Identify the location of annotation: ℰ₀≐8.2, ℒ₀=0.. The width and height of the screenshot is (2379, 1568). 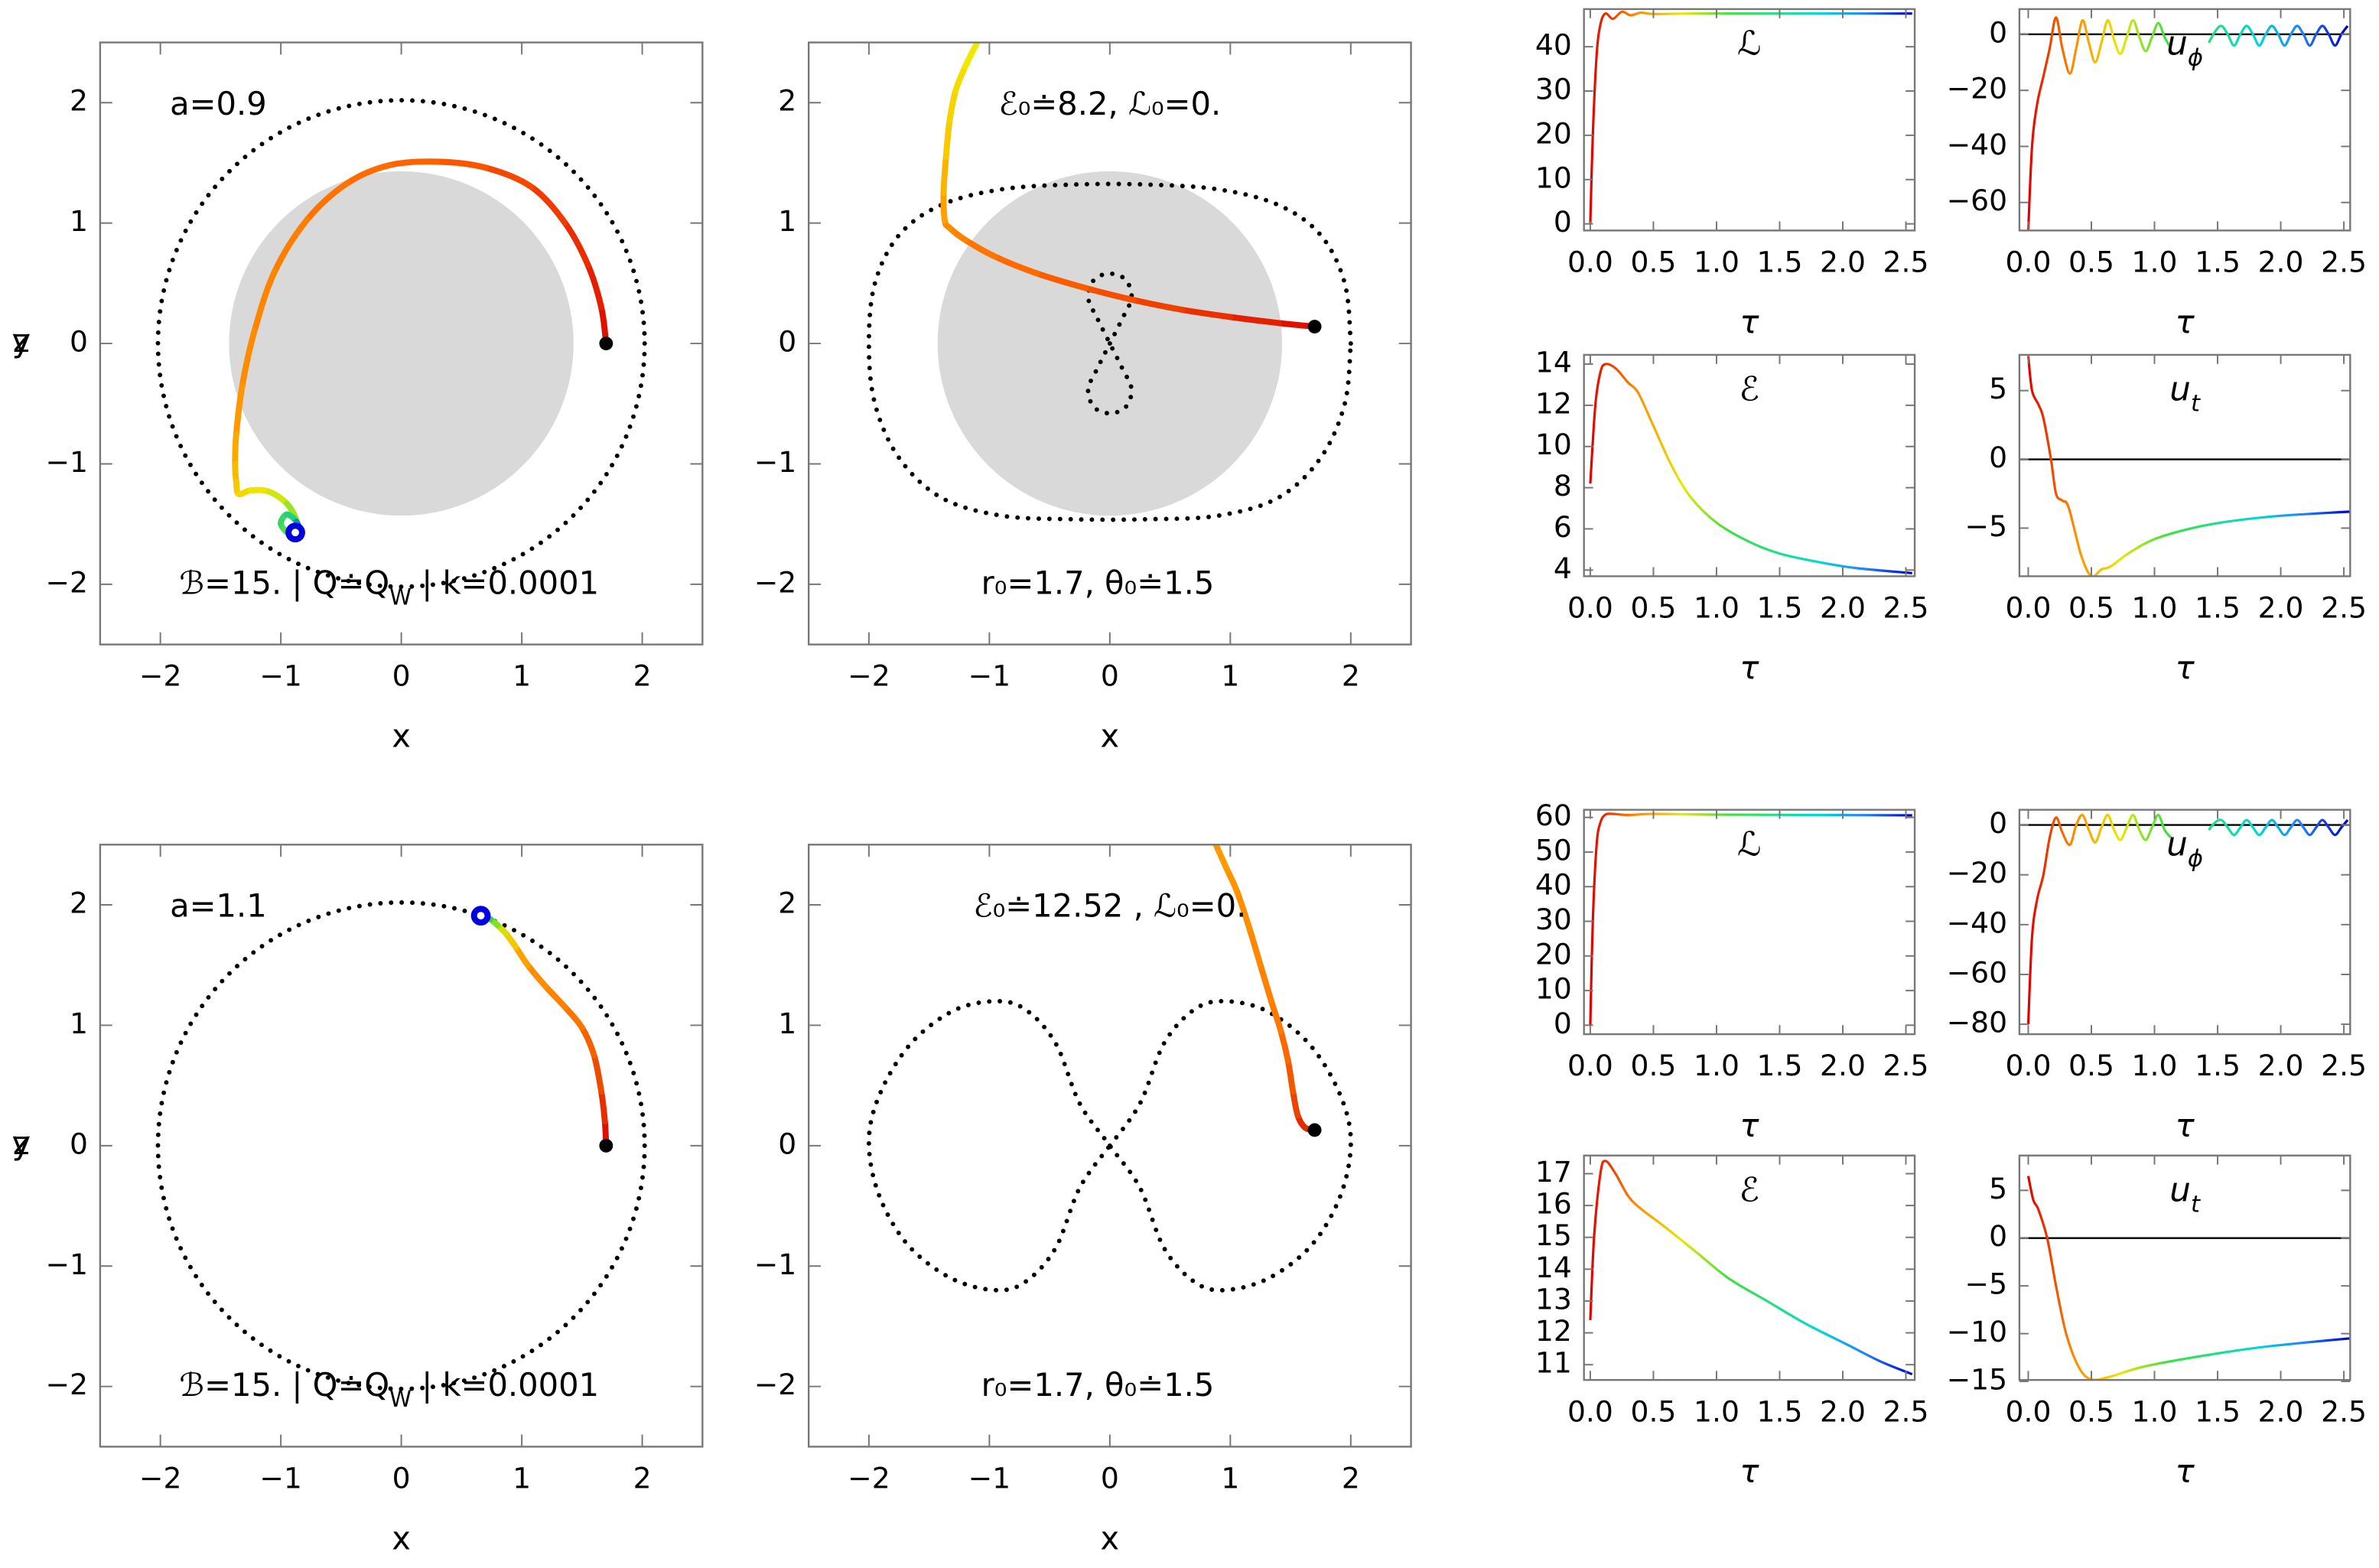
(1109, 103).